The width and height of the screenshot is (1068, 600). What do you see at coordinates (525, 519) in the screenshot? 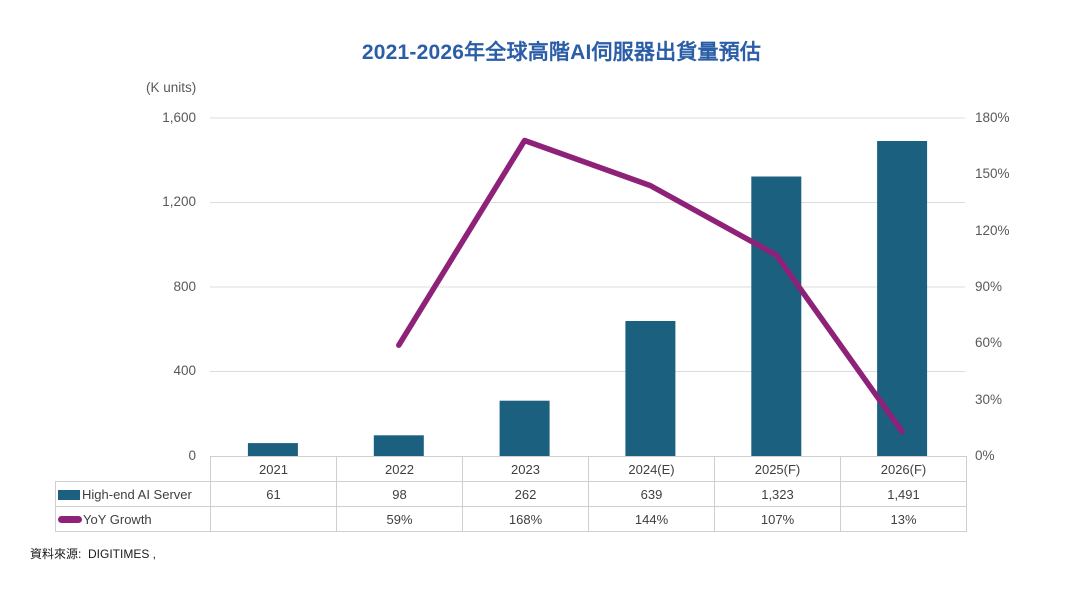
I see `yoy-value-cell: 168%` at bounding box center [525, 519].